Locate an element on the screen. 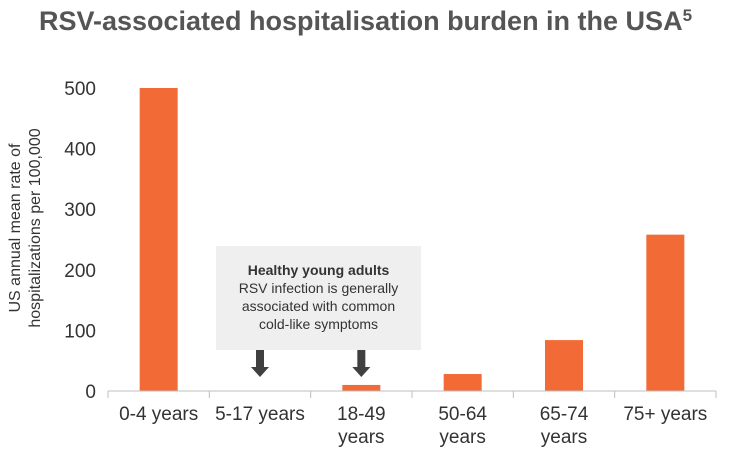  x-tick-label: 50-64 years is located at coordinates (462, 426).